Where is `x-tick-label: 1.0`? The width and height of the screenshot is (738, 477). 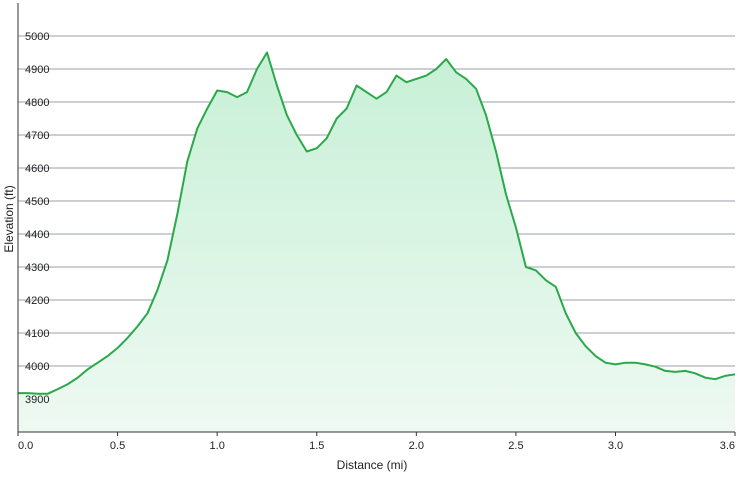
x-tick-label: 1.0 is located at coordinates (217, 446).